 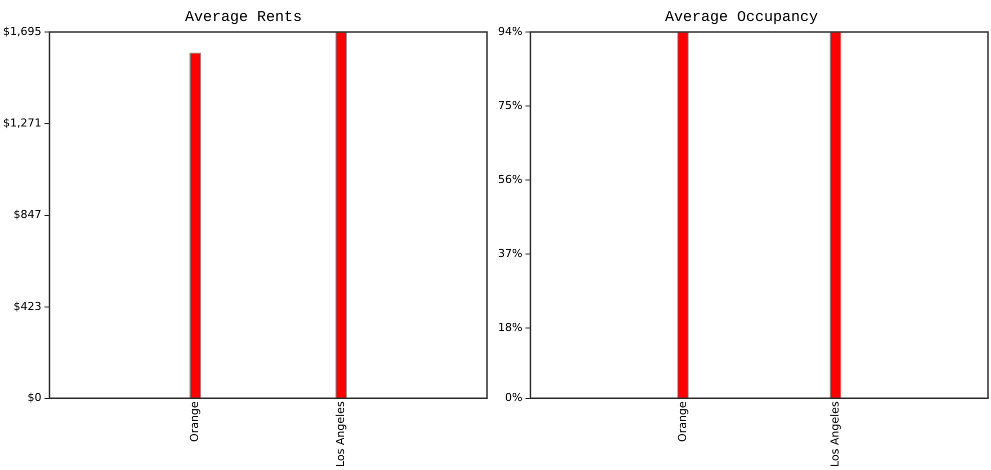 What do you see at coordinates (27, 306) in the screenshot?
I see `y-tick-label: $423` at bounding box center [27, 306].